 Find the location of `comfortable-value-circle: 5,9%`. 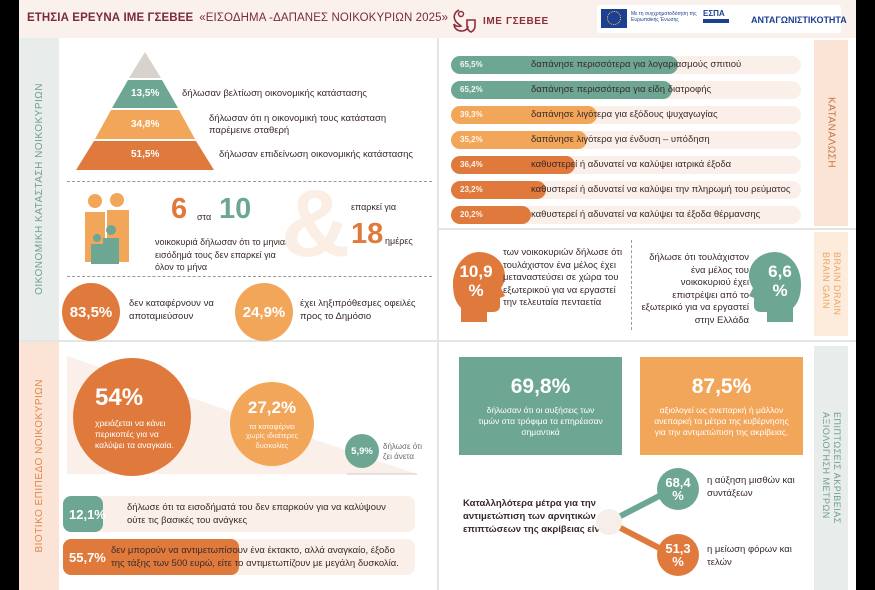

comfortable-value-circle: 5,9% is located at coordinates (362, 451).